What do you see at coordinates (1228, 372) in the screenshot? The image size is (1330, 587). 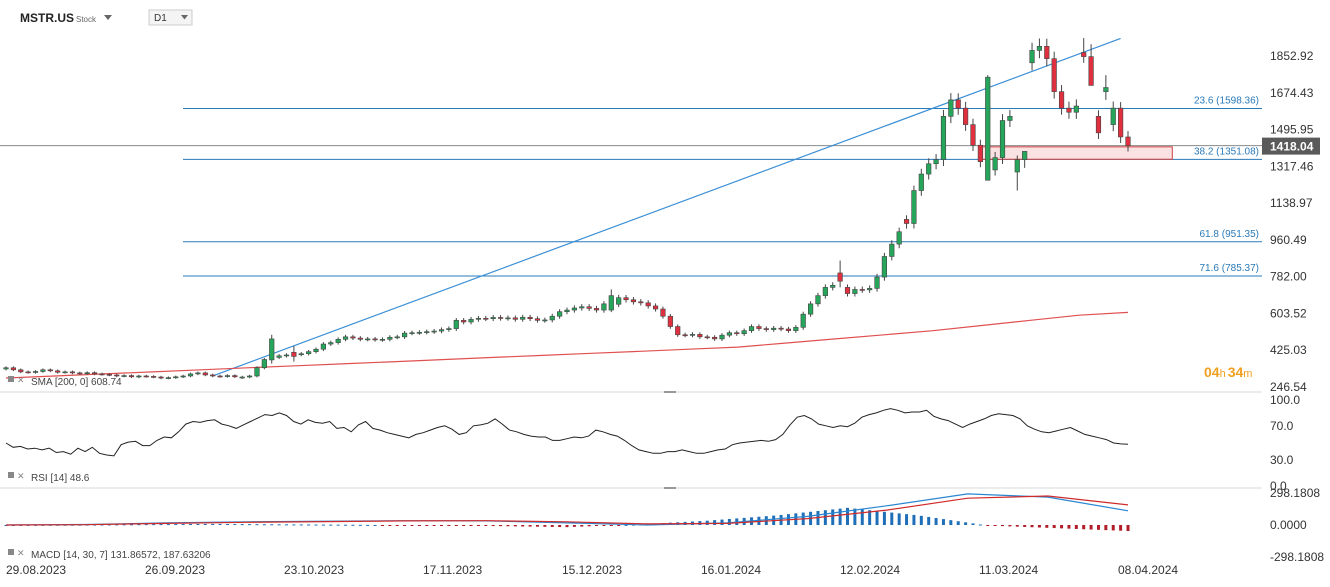 I see `candle-countdown: 04h 34m` at bounding box center [1228, 372].